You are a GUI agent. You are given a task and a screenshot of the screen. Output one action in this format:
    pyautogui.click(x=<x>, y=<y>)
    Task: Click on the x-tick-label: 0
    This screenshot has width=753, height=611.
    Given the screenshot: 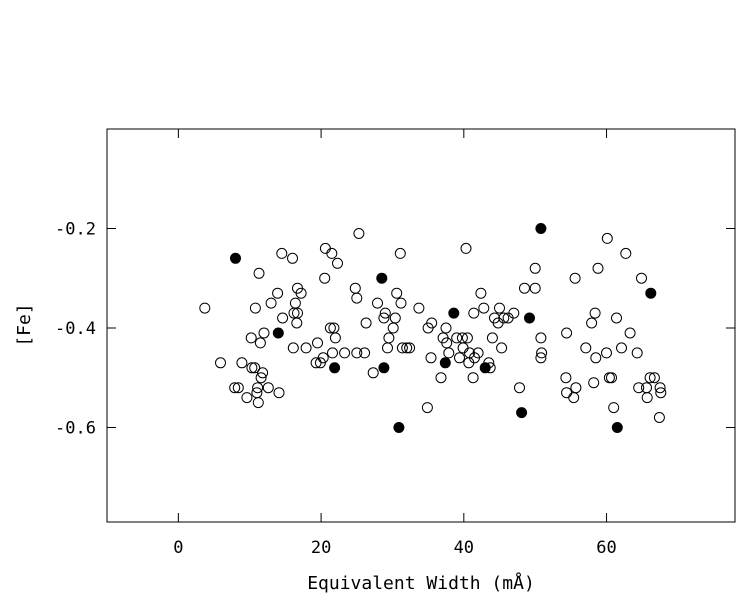 What is the action you would take?
    pyautogui.click(x=178, y=548)
    